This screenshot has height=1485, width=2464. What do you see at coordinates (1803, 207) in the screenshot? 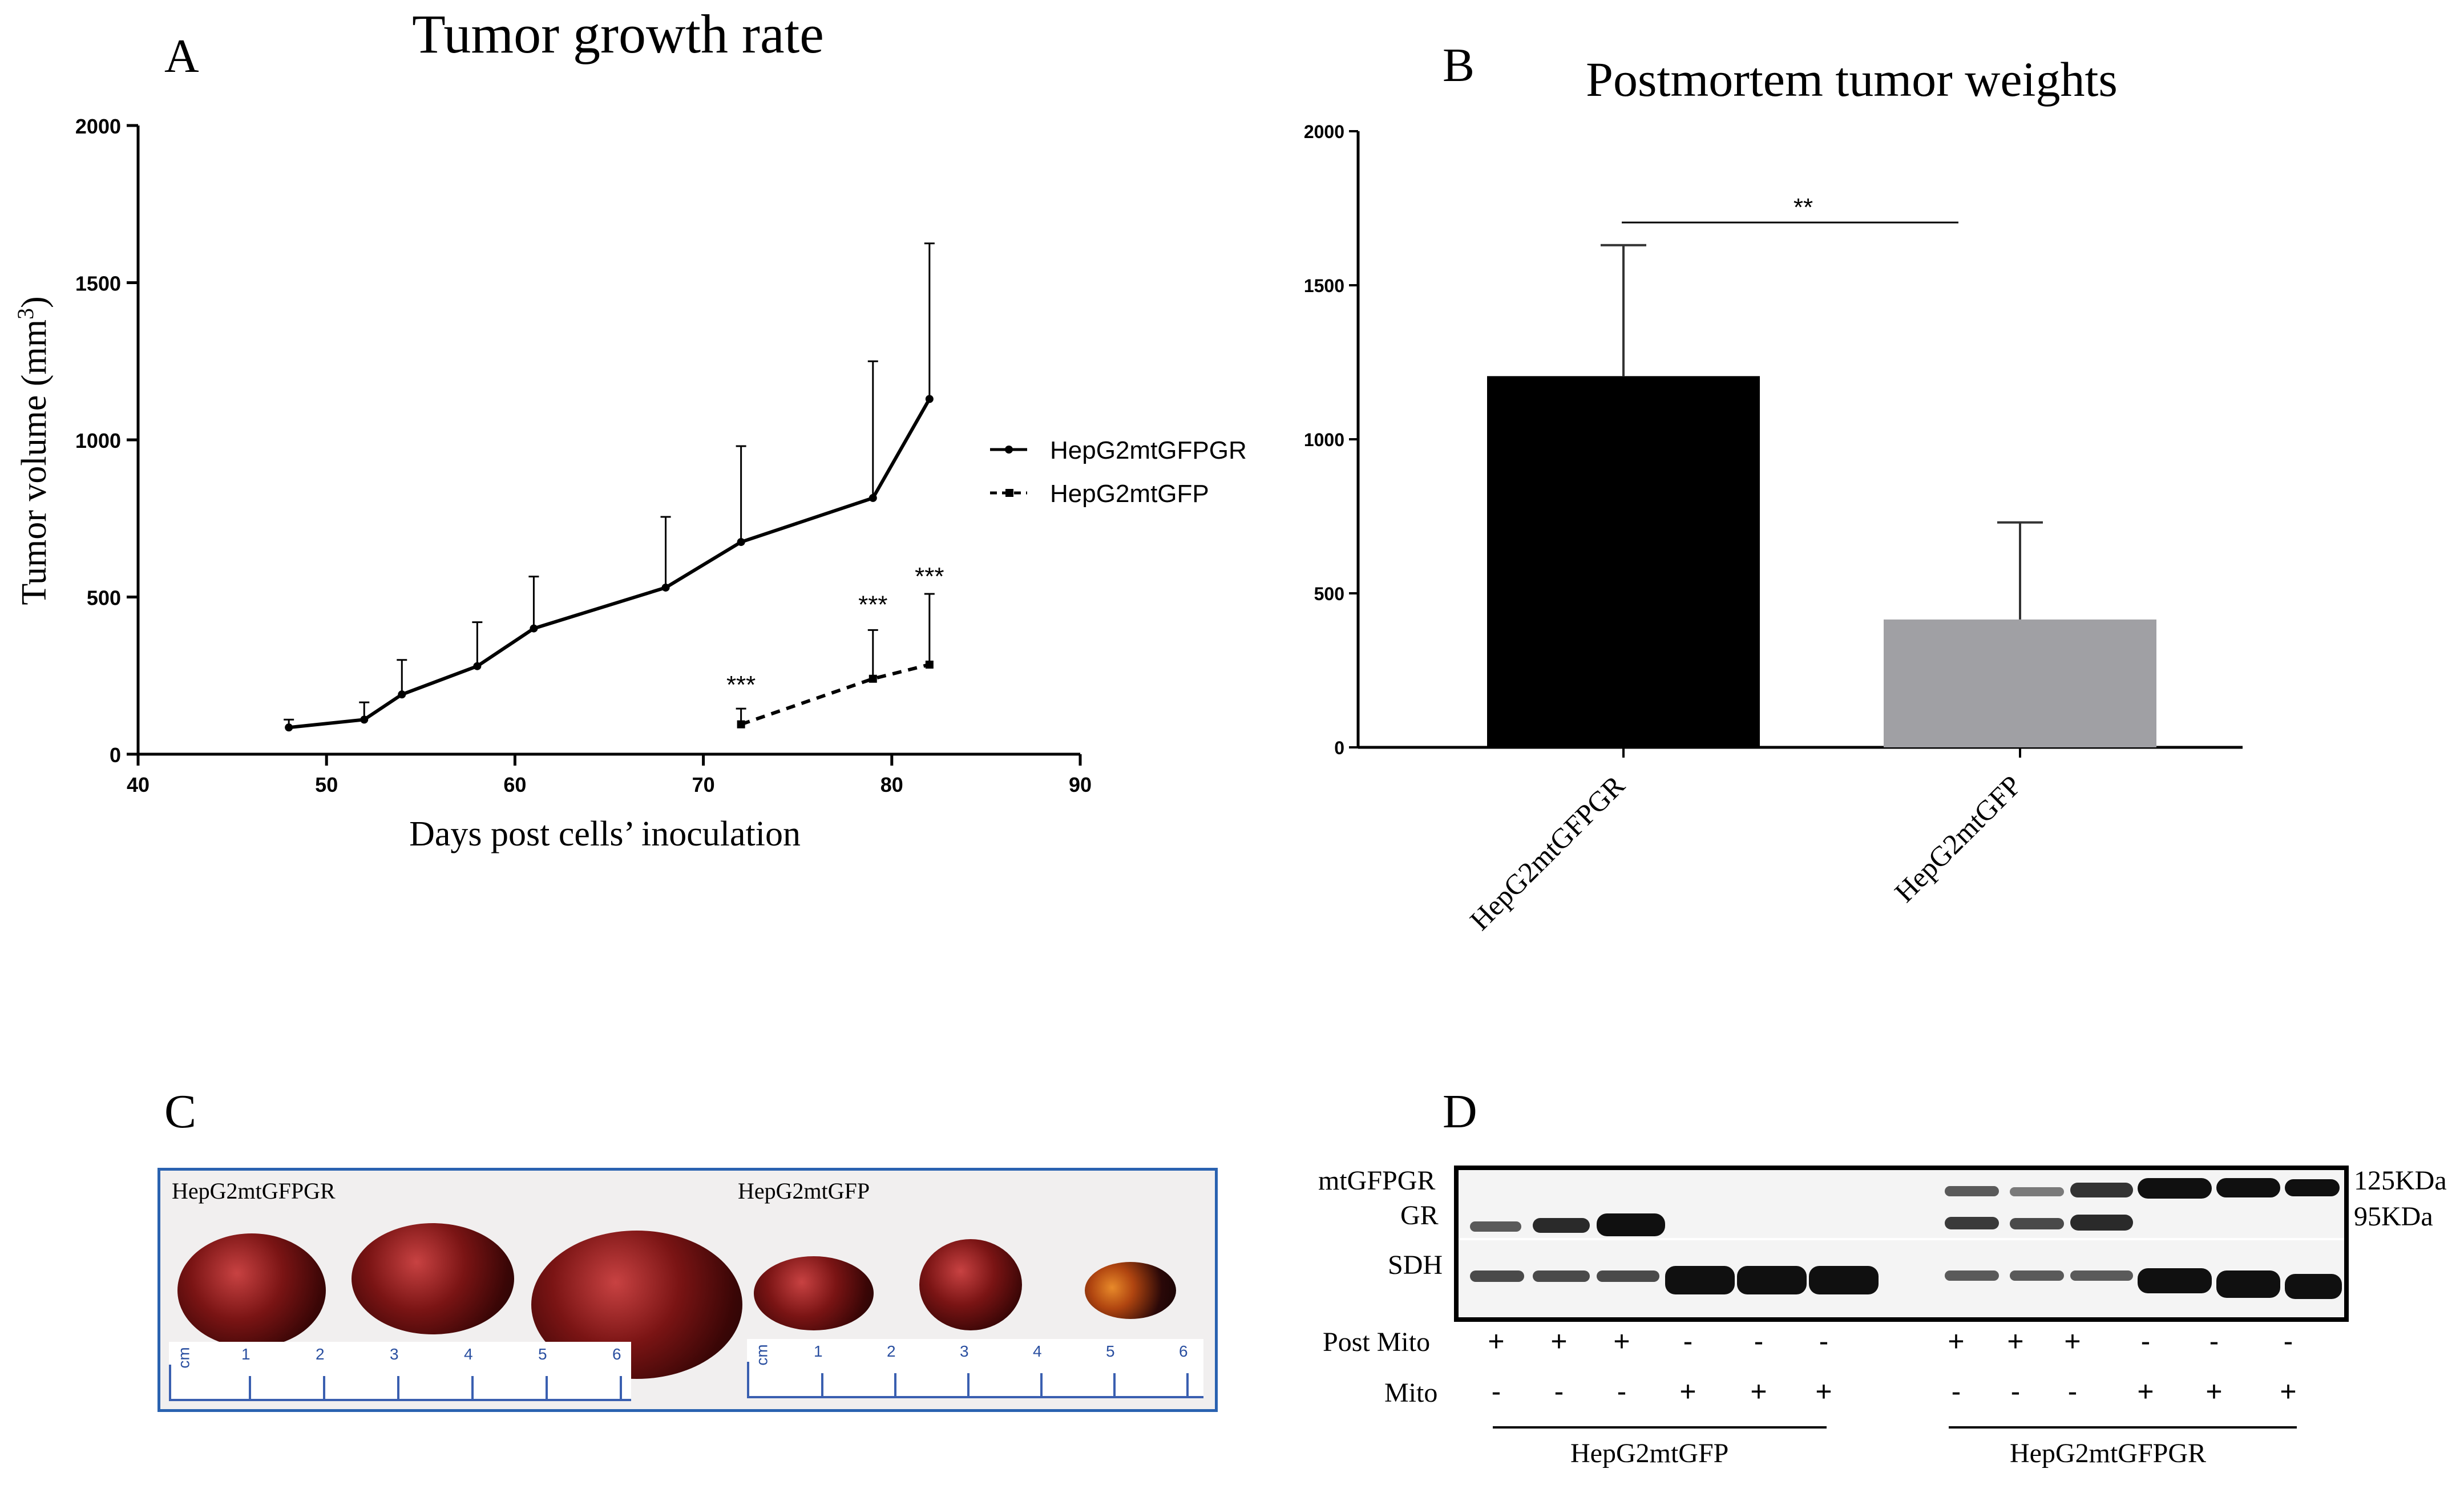
I see `chart-b-significance-label: **` at bounding box center [1803, 207].